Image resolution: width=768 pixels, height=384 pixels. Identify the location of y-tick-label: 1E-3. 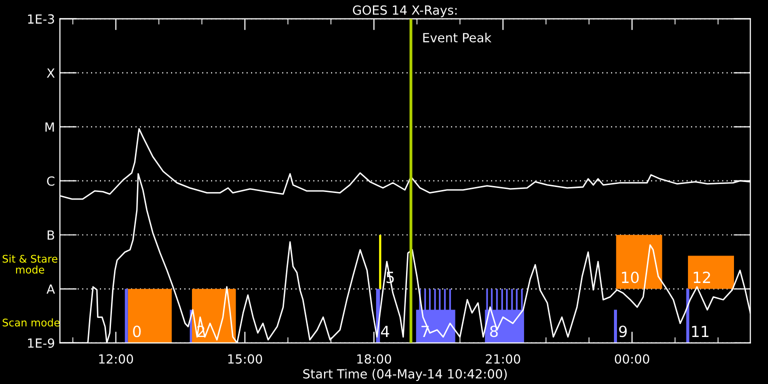
(41, 19).